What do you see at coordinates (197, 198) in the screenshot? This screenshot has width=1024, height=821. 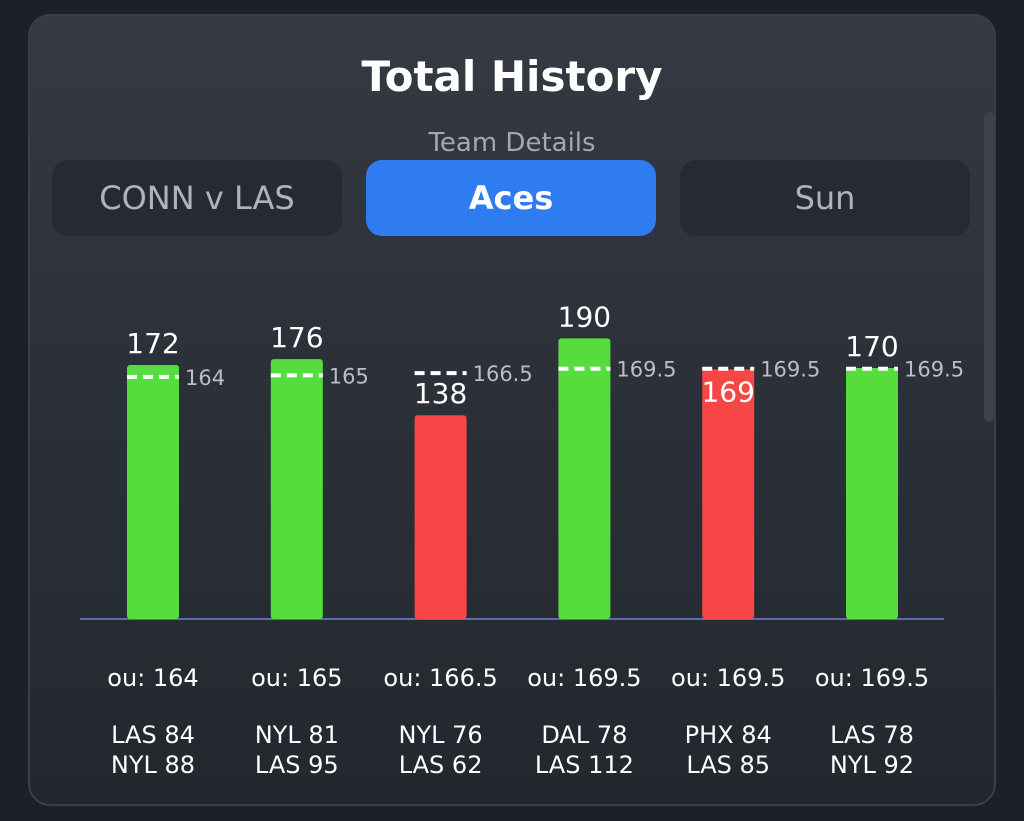 I see `tab-matchup: CONN v LAS` at bounding box center [197, 198].